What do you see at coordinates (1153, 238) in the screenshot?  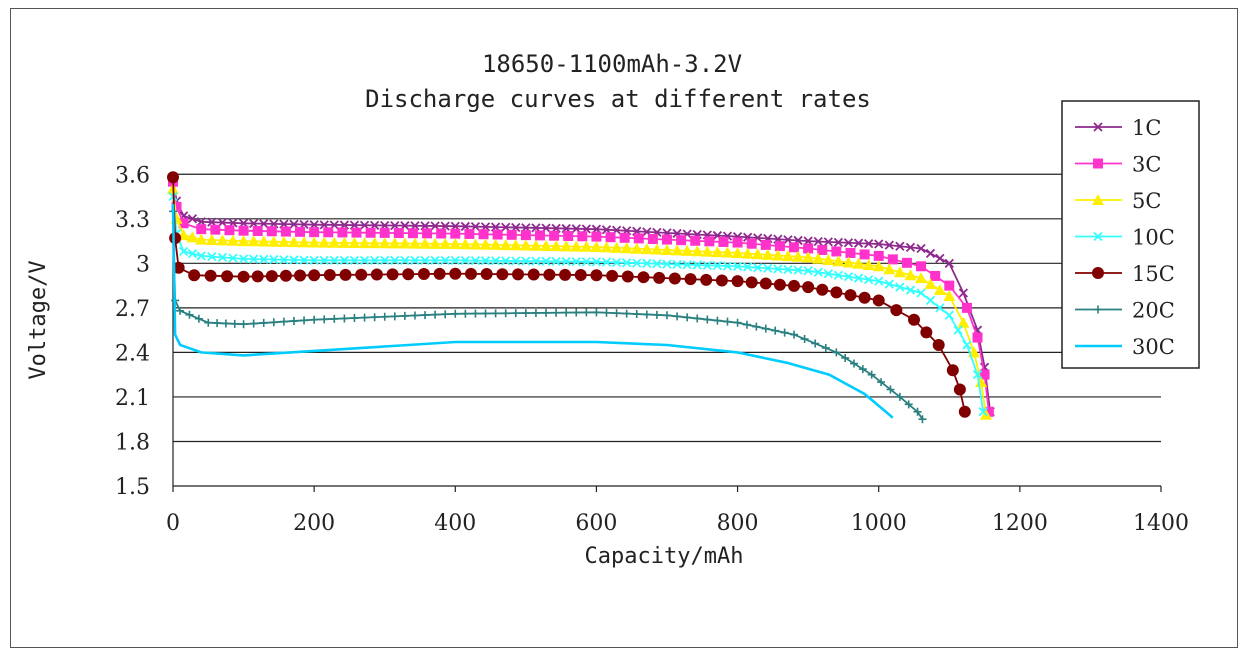 I see `legend-label: 10C` at bounding box center [1153, 238].